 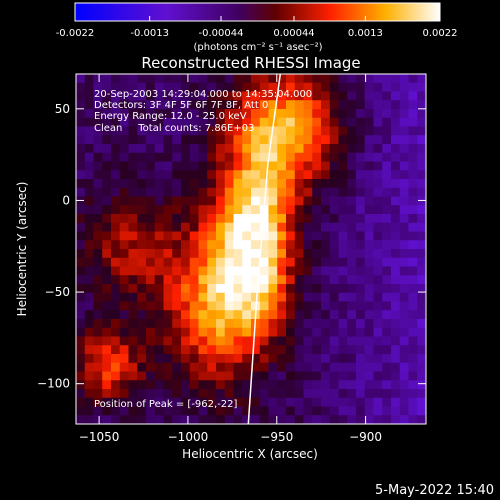 I want to click on y-tick-label: −100, so click(x=53, y=384).